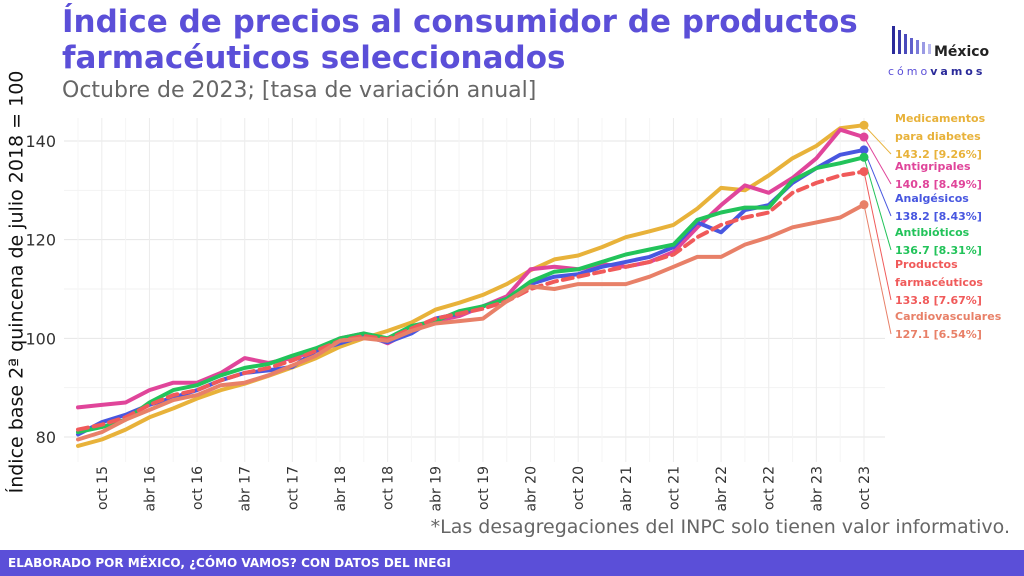  What do you see at coordinates (938, 300) in the screenshot?
I see `series-value-label: 133.8 [7.67%]` at bounding box center [938, 300].